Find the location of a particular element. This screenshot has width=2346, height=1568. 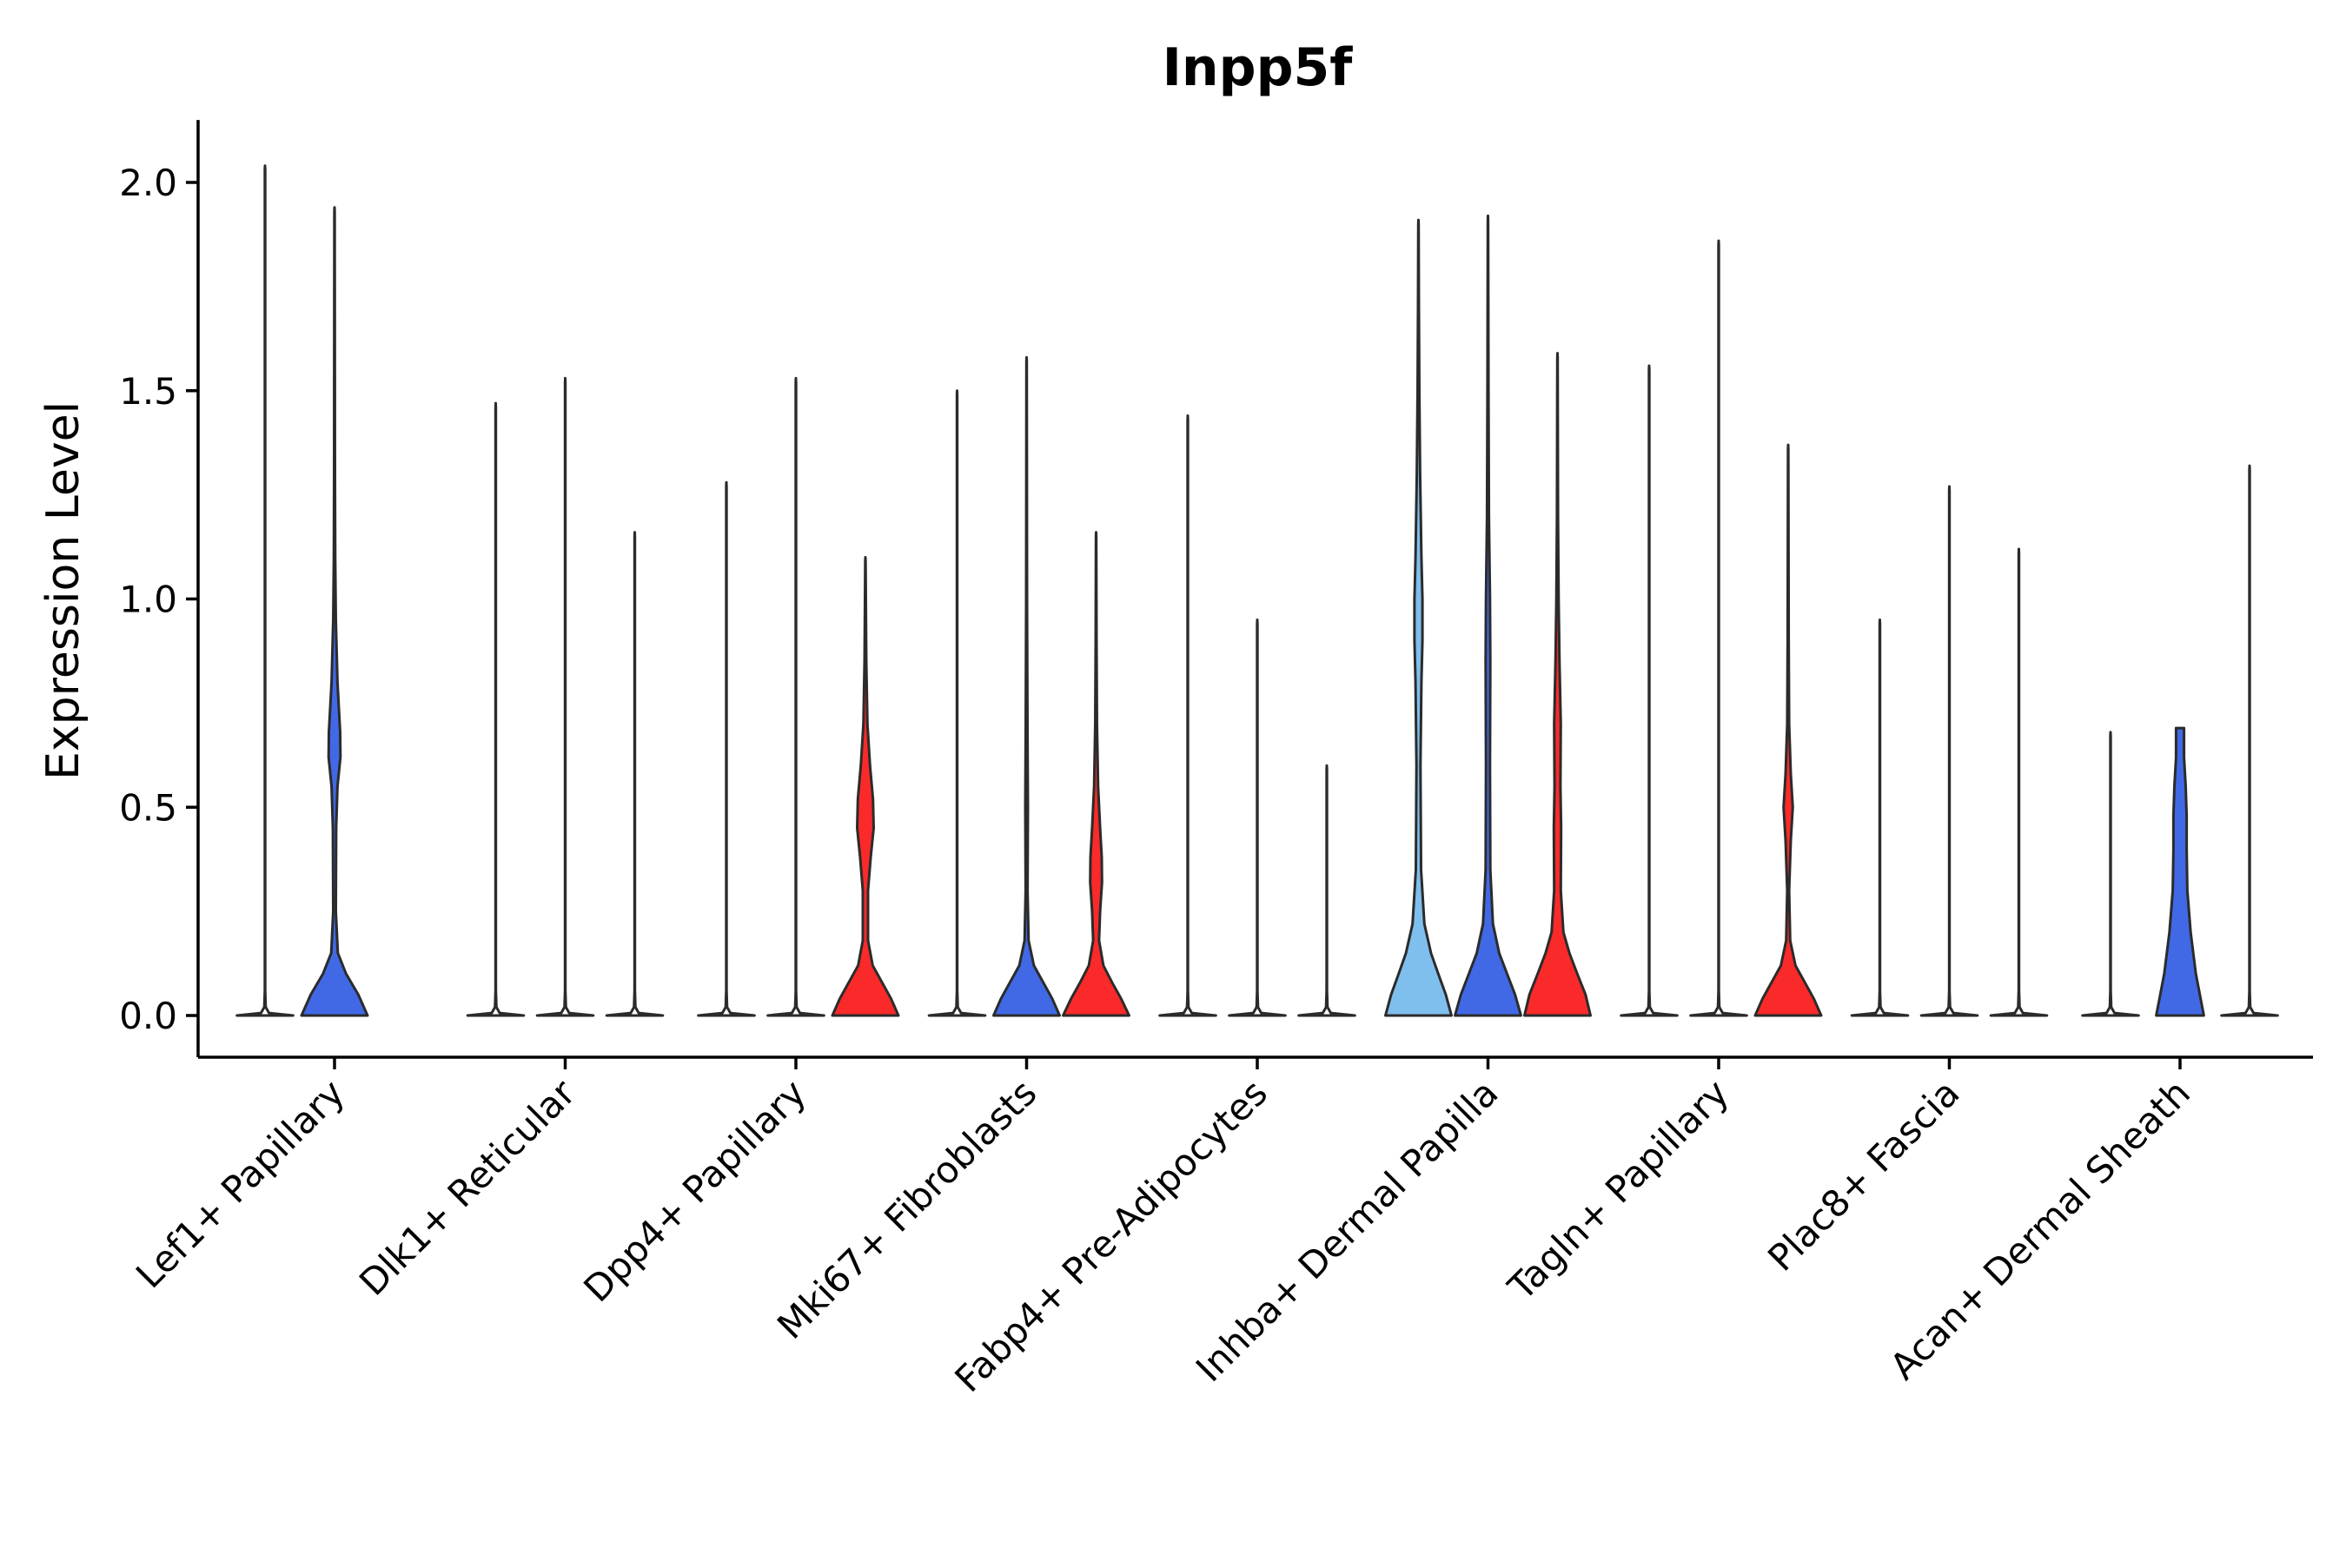

x-tick-label: Dpp4+ Papillary is located at coordinates (695, 1190).